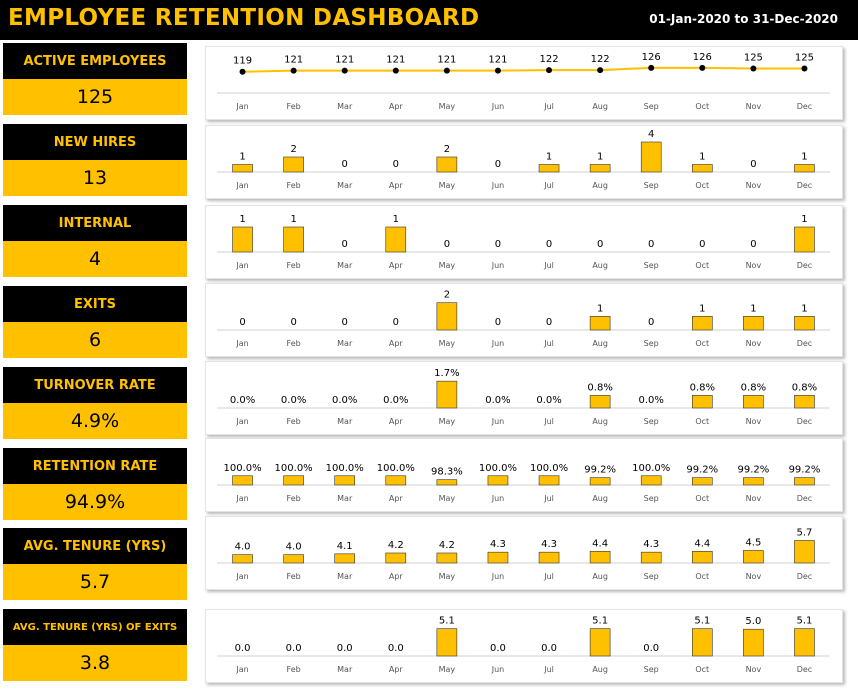 The height and width of the screenshot is (696, 858). I want to click on tick-label: Nov, so click(754, 498).